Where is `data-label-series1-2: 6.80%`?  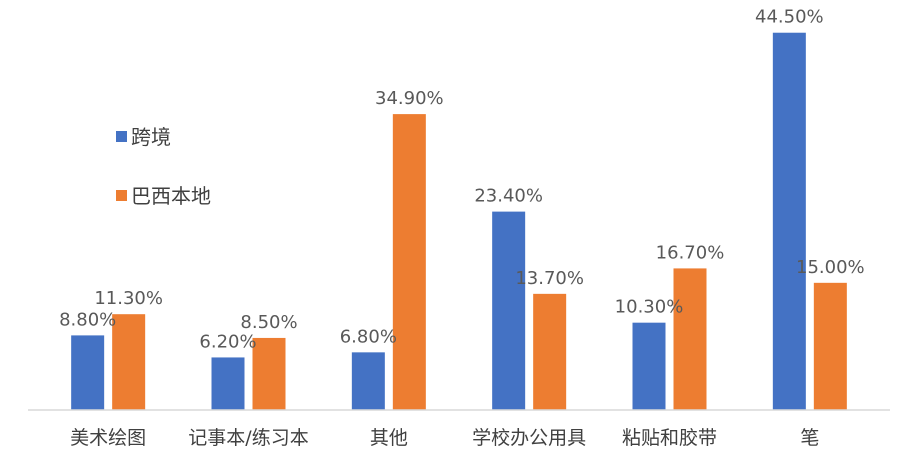 data-label-series1-2: 6.80% is located at coordinates (368, 336).